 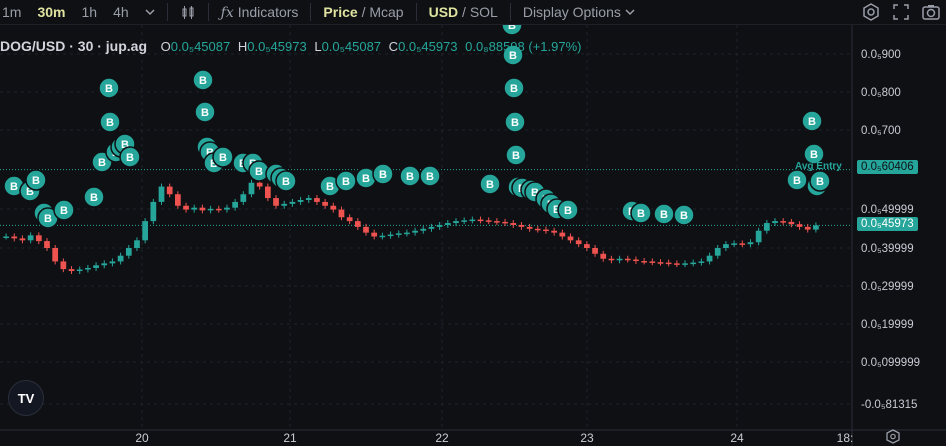 I want to click on axis-settings-button, so click(x=893, y=436).